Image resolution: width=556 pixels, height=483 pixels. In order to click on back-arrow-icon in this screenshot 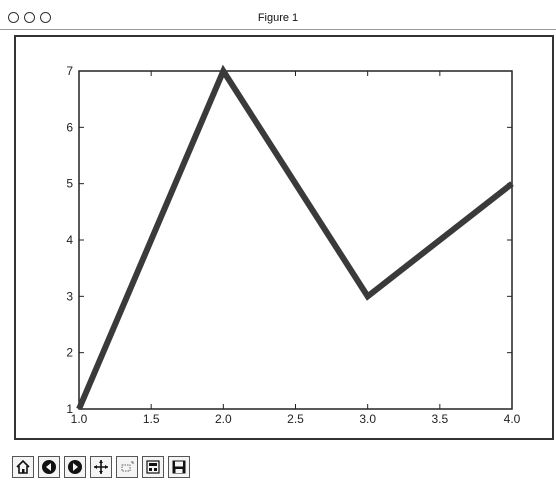, I will do `click(49, 467)`.